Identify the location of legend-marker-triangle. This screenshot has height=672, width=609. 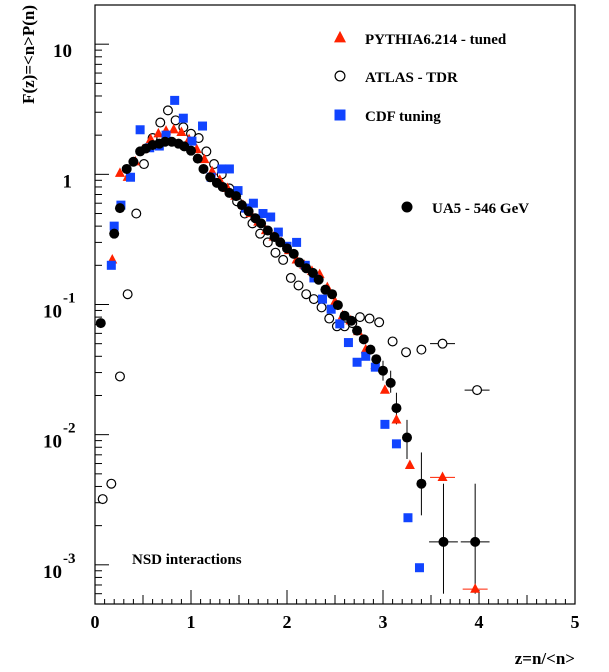
(340, 36).